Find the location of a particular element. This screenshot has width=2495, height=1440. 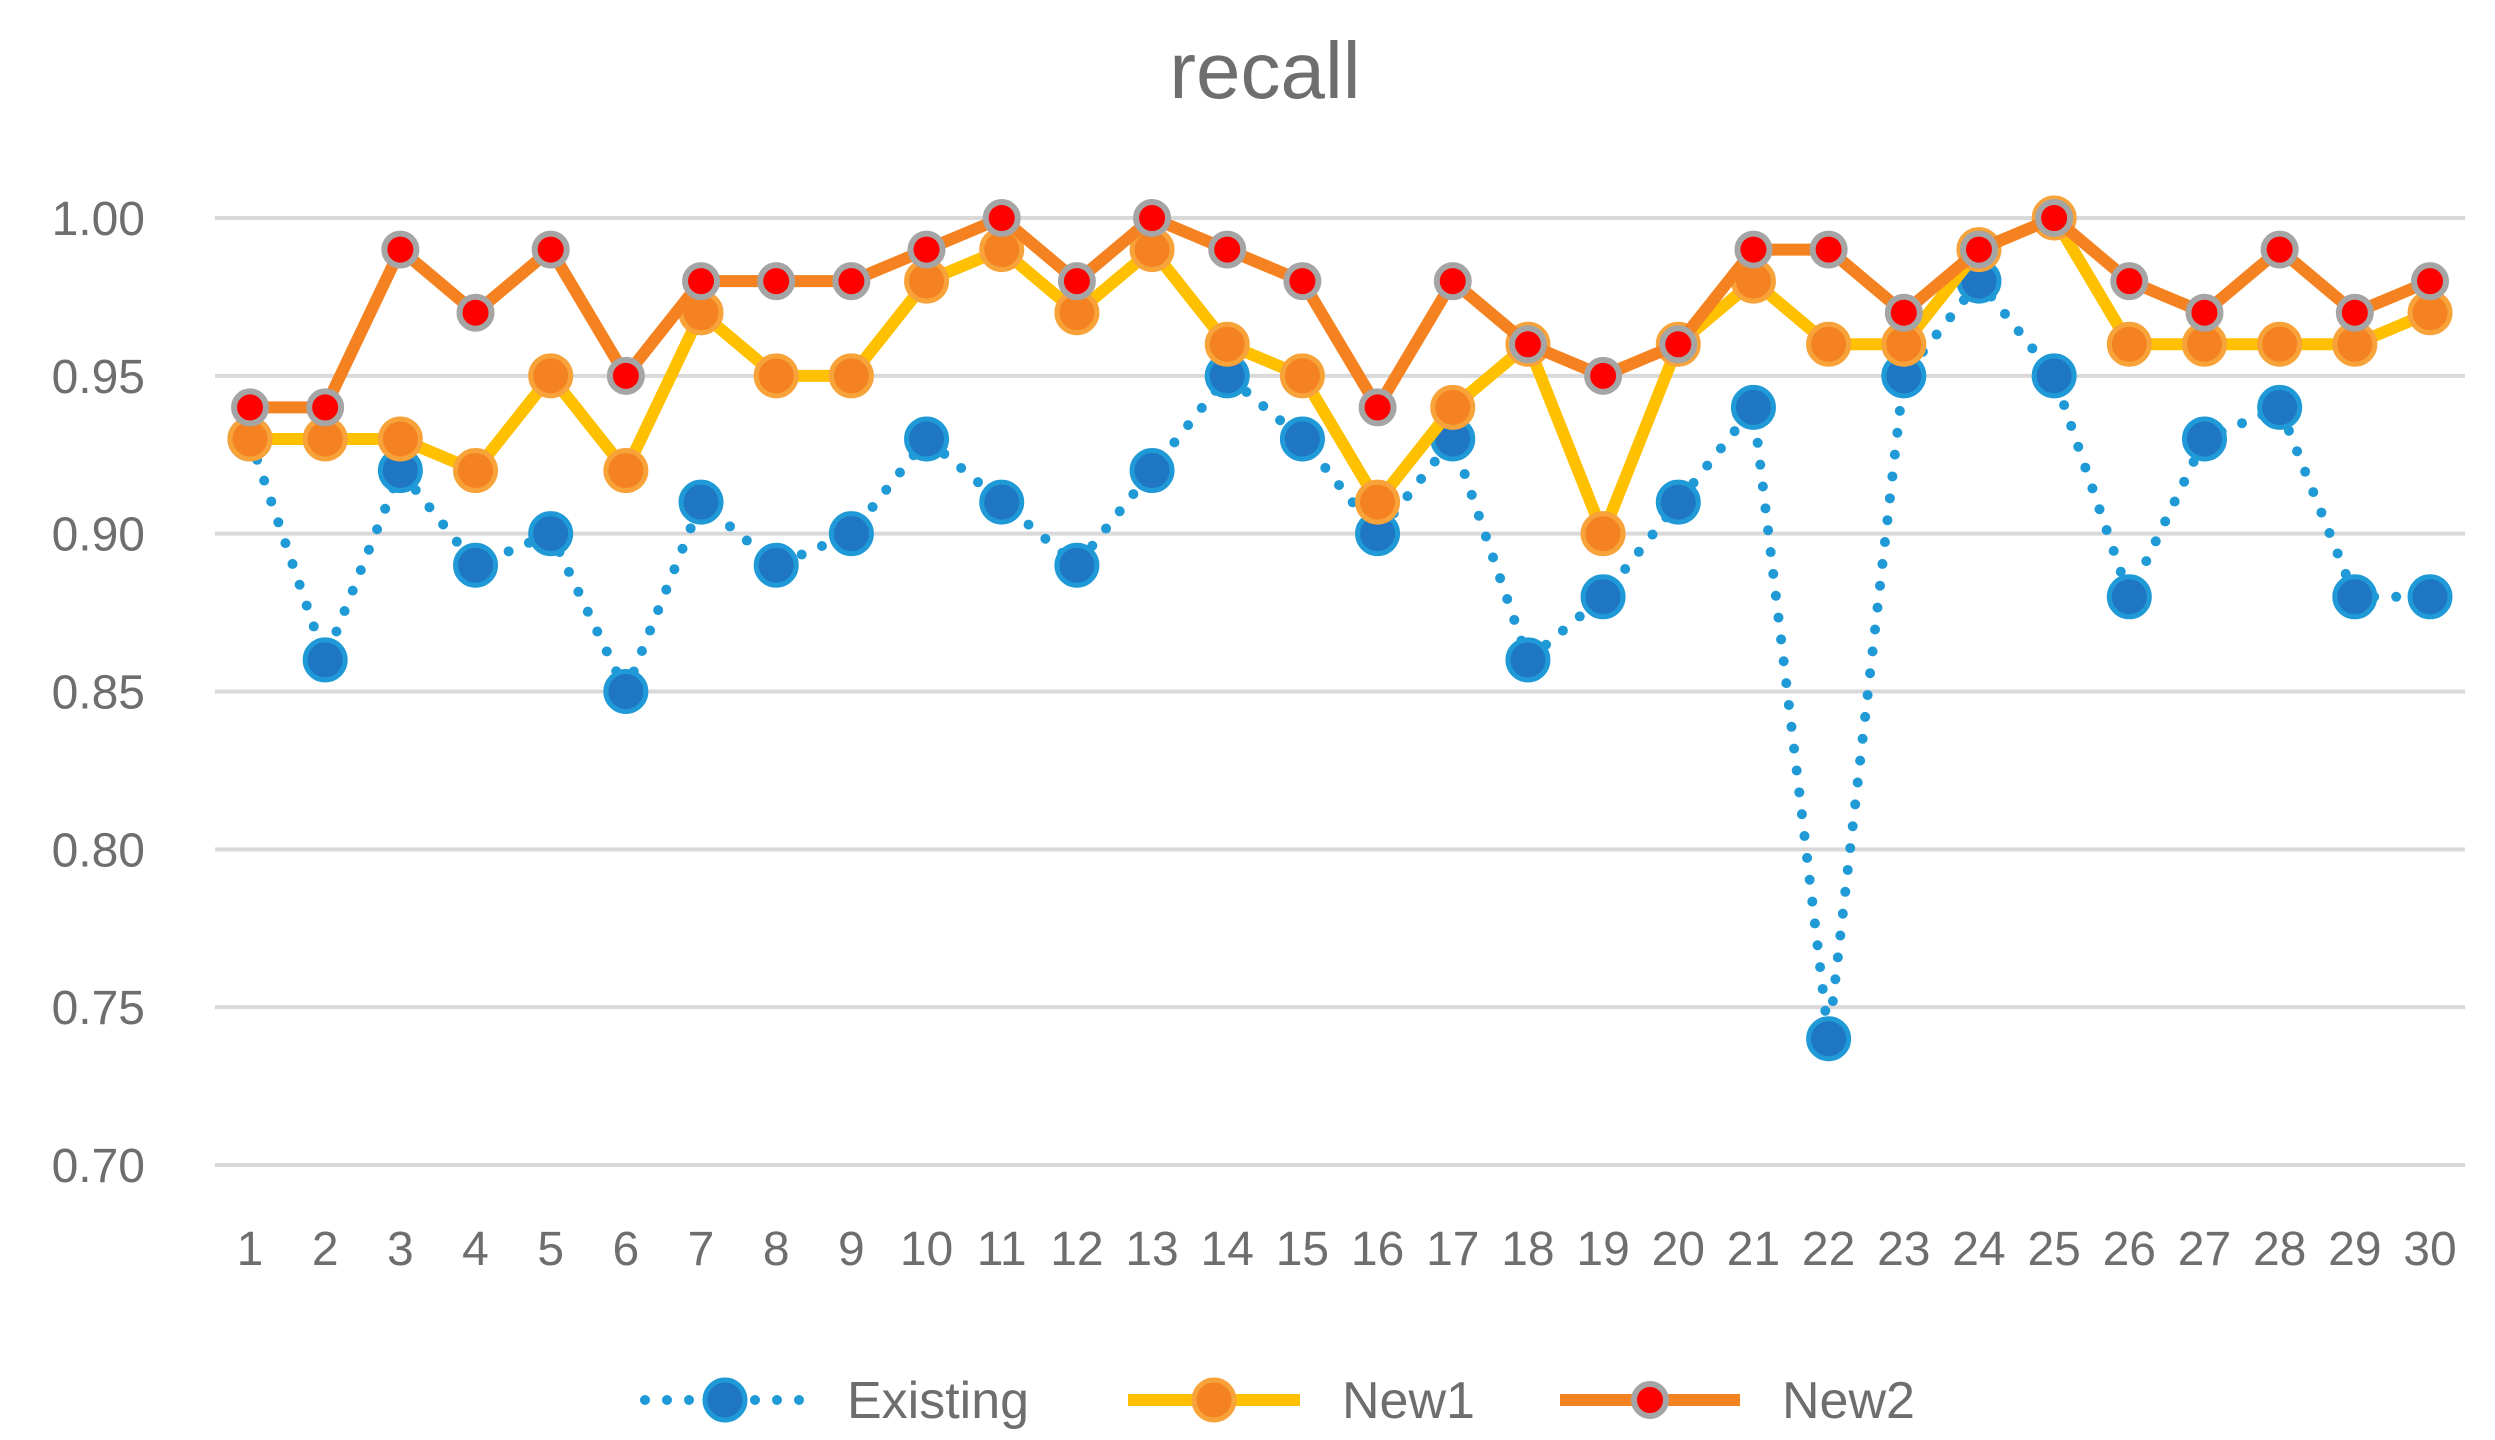

x-tick-label: 28 is located at coordinates (2279, 1249).